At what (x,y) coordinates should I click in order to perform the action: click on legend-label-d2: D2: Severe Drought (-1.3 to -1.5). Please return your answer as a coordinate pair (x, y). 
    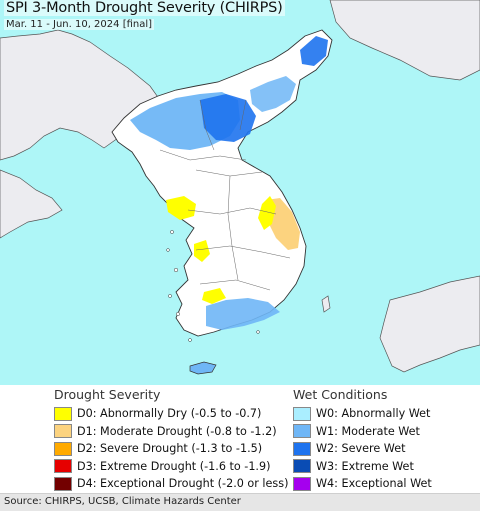
    Looking at the image, I should click on (170, 449).